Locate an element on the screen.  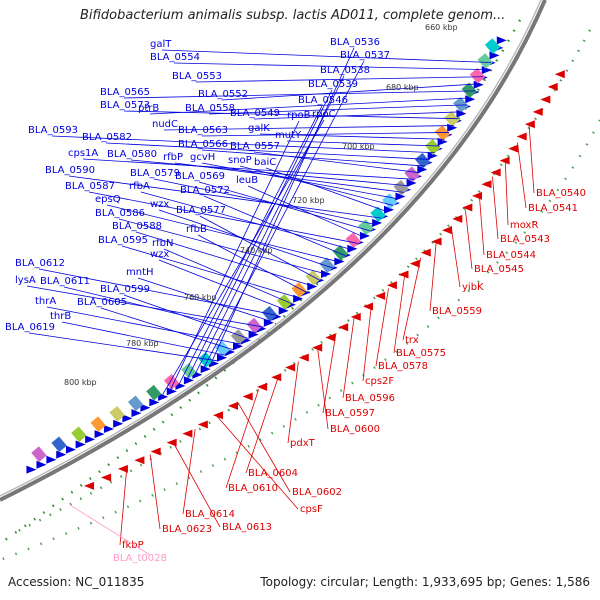
reverse-gene-label: BLA_0623 is located at coordinates (187, 529).